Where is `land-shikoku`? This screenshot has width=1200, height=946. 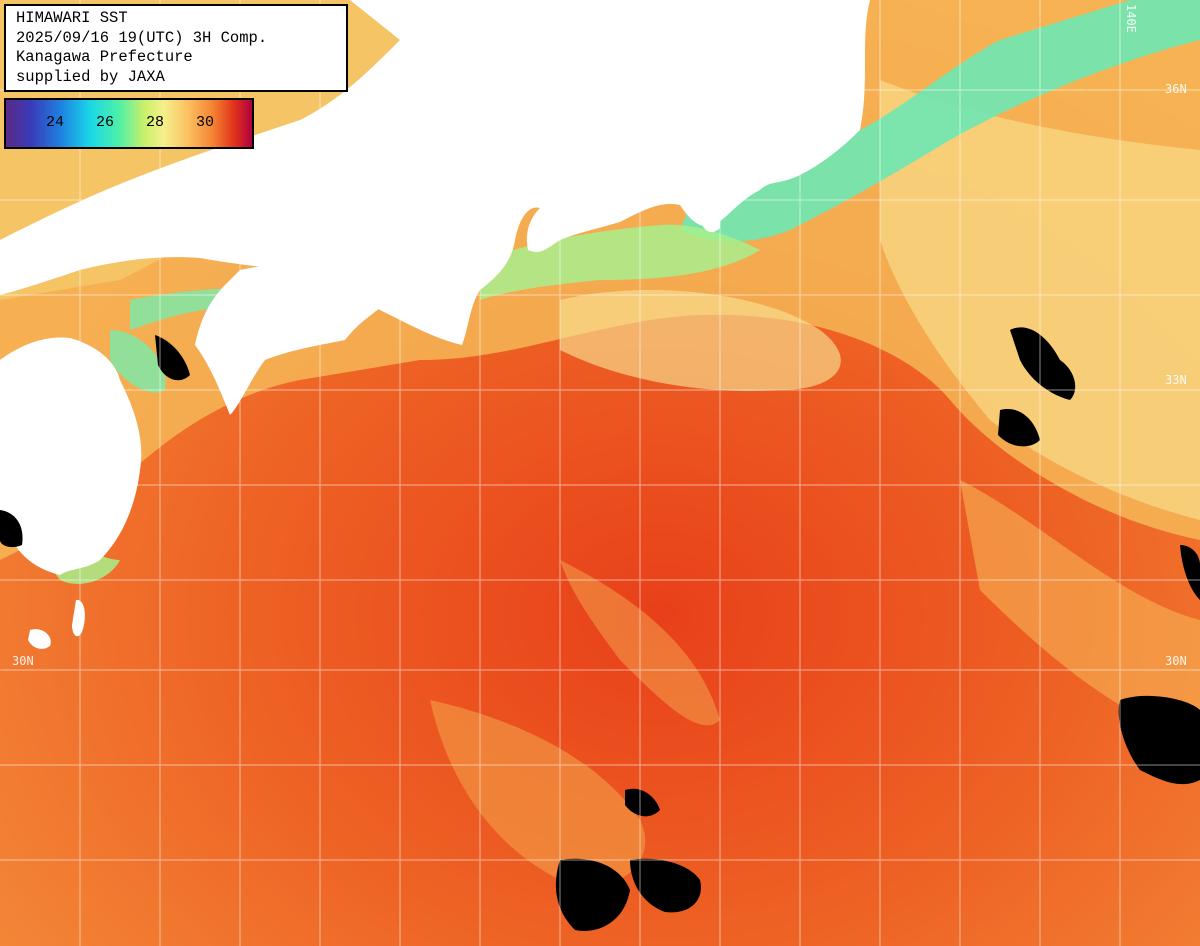
land-shikoku is located at coordinates (300, 327).